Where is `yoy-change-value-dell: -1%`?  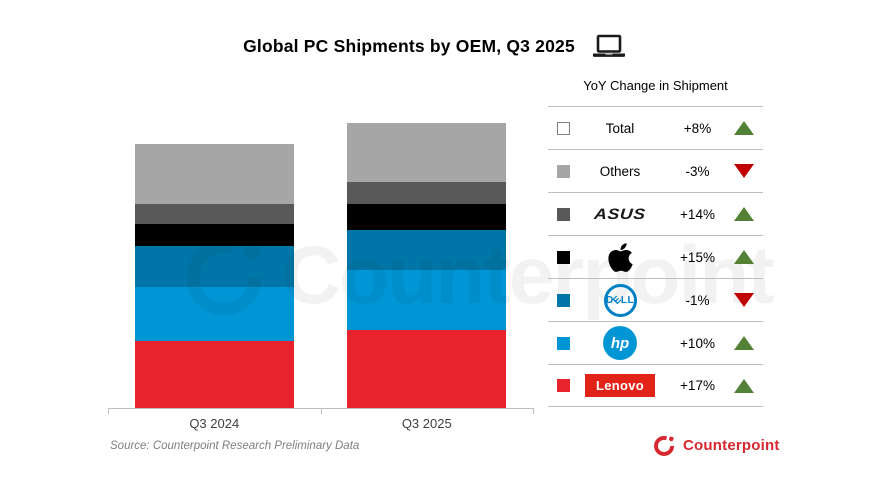 yoy-change-value-dell: -1% is located at coordinates (697, 300).